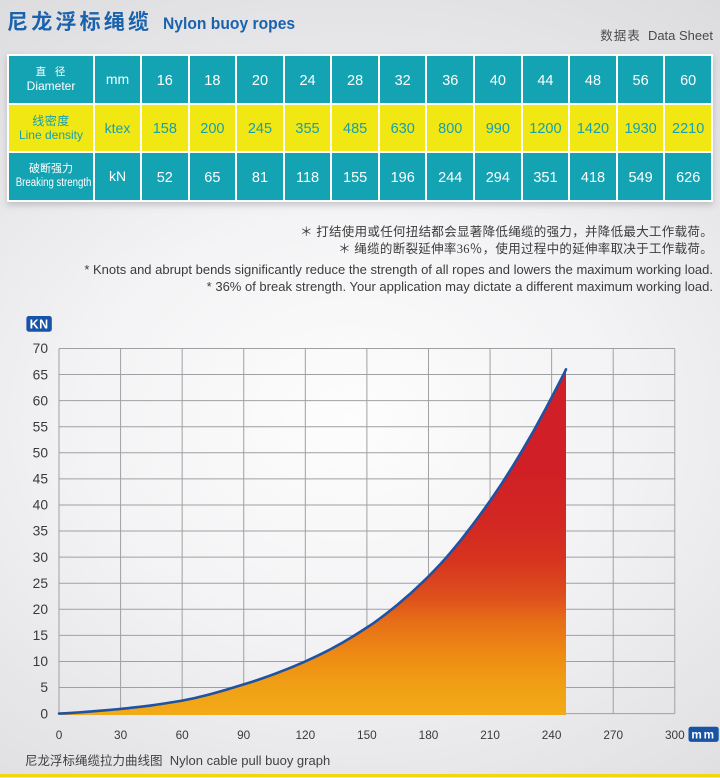 This screenshot has width=720, height=778. What do you see at coordinates (41, 374) in the screenshot?
I see `svg-text: 65` at bounding box center [41, 374].